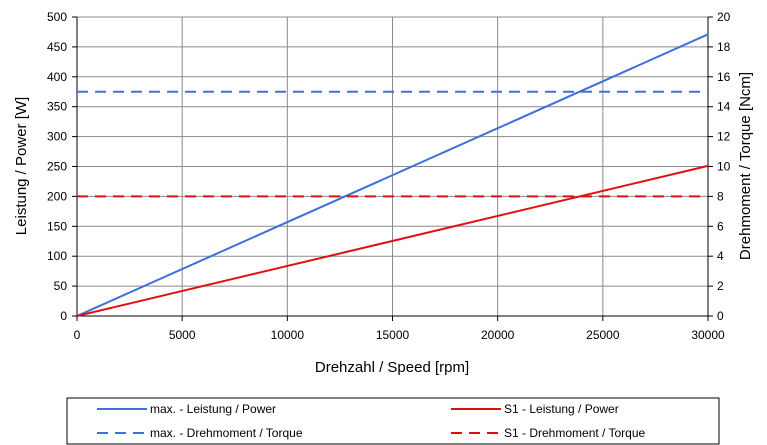  What do you see at coordinates (57, 196) in the screenshot?
I see `y-tick-label: 200` at bounding box center [57, 196].